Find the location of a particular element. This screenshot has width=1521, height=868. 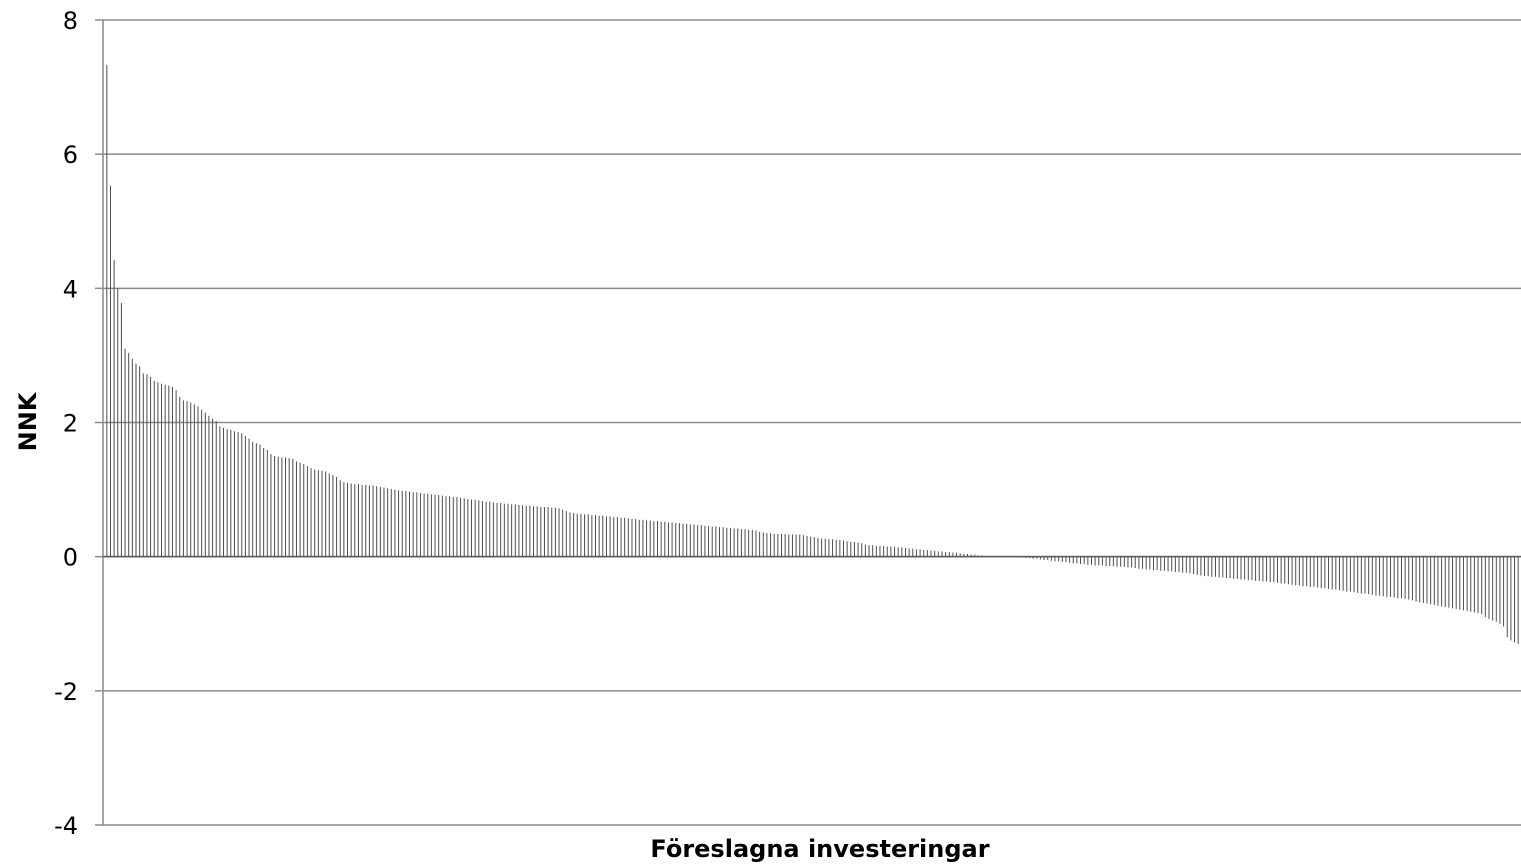

y-tick-label: 6 is located at coordinates (70, 155).